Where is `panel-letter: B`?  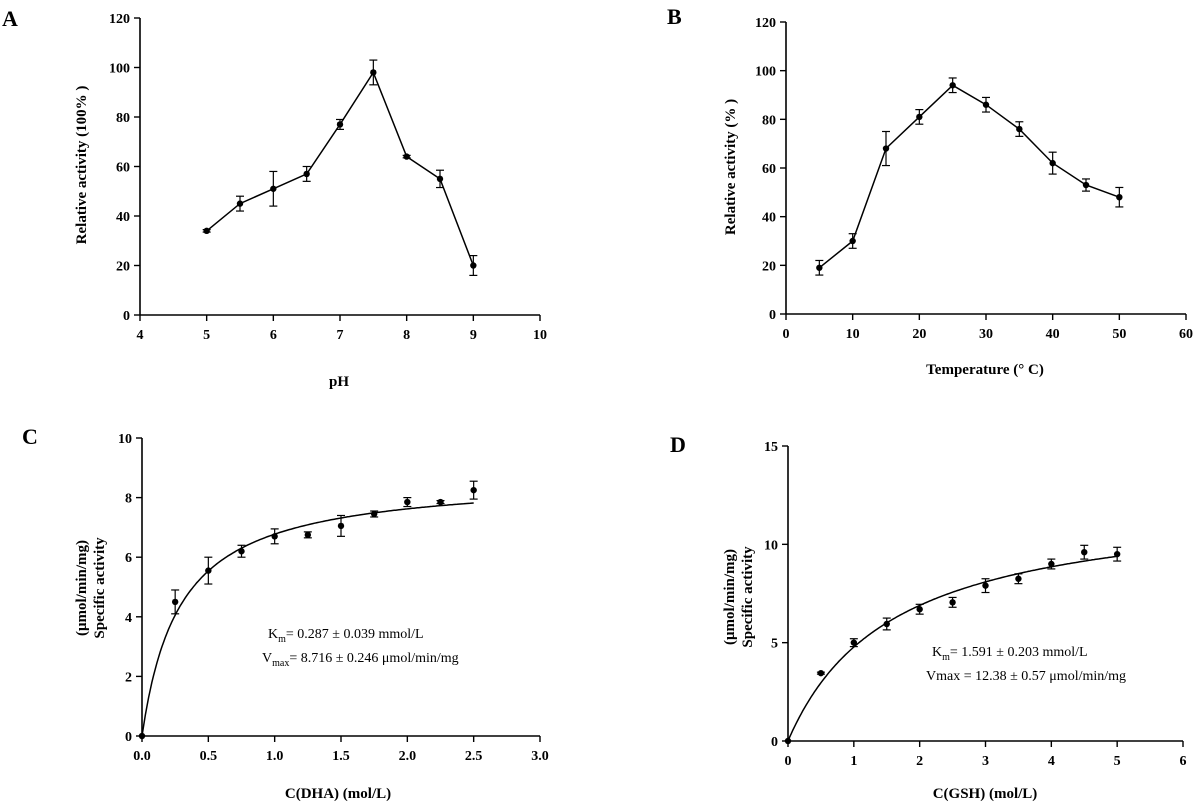
panel-letter: B is located at coordinates (674, 16).